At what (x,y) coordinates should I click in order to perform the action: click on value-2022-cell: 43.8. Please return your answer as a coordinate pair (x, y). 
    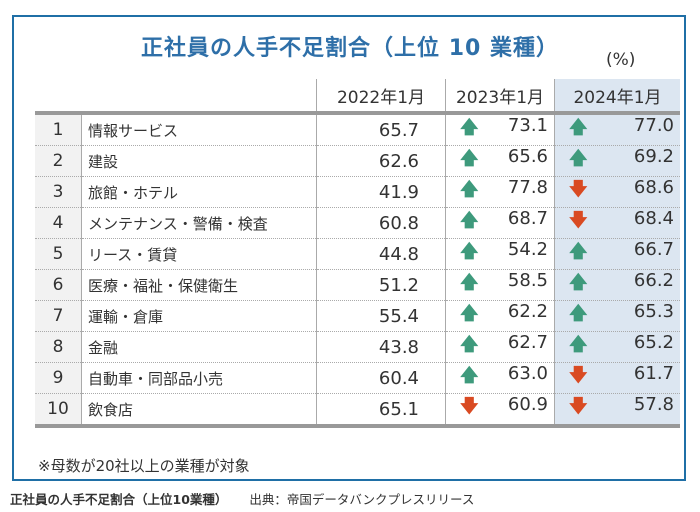
    Looking at the image, I should click on (381, 347).